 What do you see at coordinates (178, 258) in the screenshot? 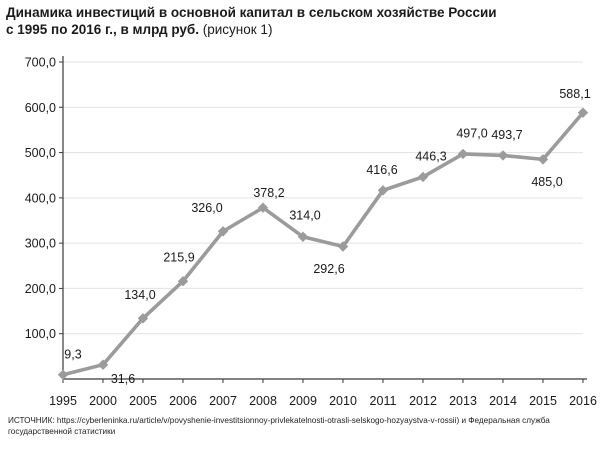
I see `data-label: 215,9` at bounding box center [178, 258].